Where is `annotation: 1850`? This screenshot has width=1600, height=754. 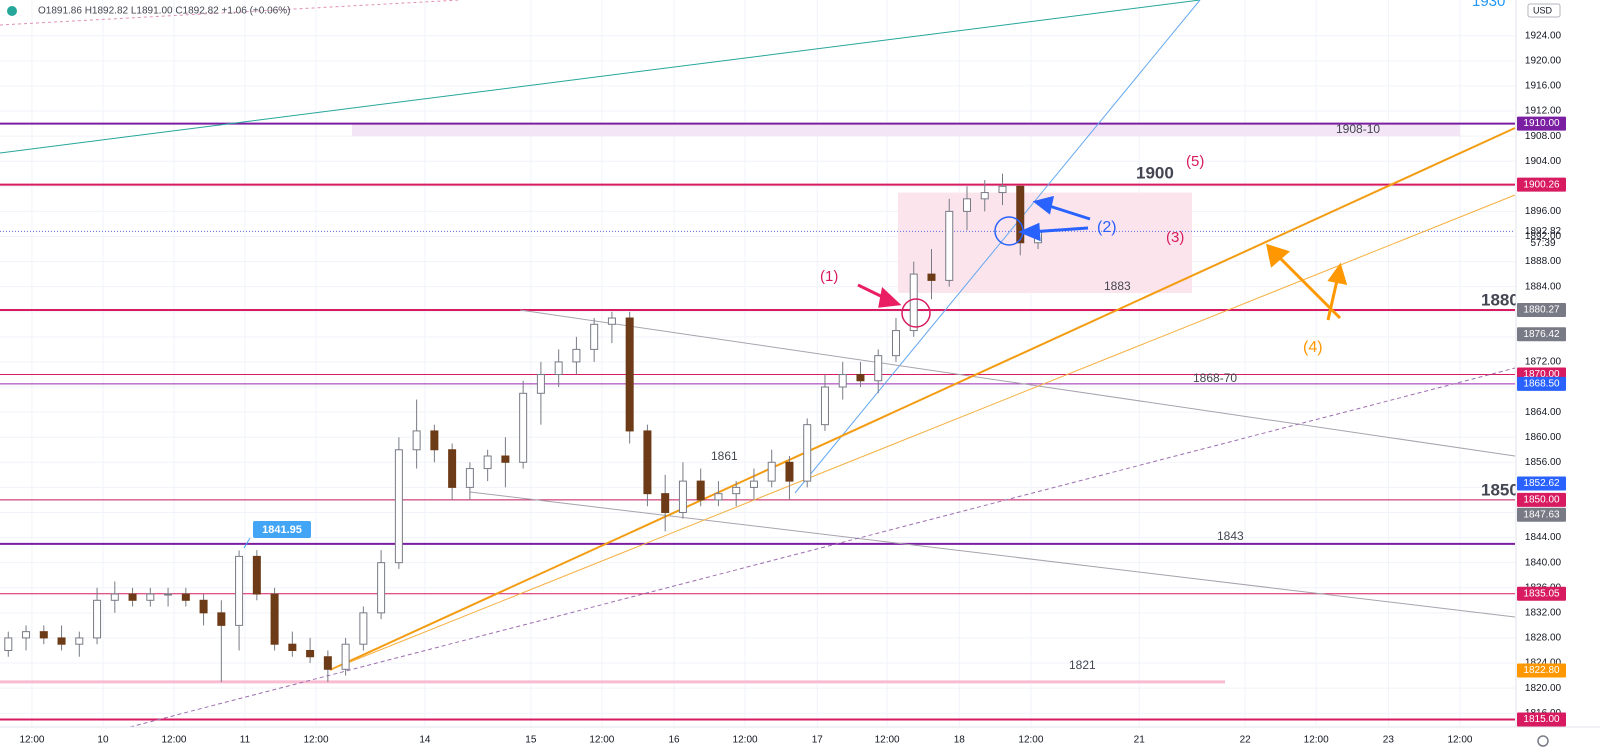 annotation: 1850 is located at coordinates (1500, 489).